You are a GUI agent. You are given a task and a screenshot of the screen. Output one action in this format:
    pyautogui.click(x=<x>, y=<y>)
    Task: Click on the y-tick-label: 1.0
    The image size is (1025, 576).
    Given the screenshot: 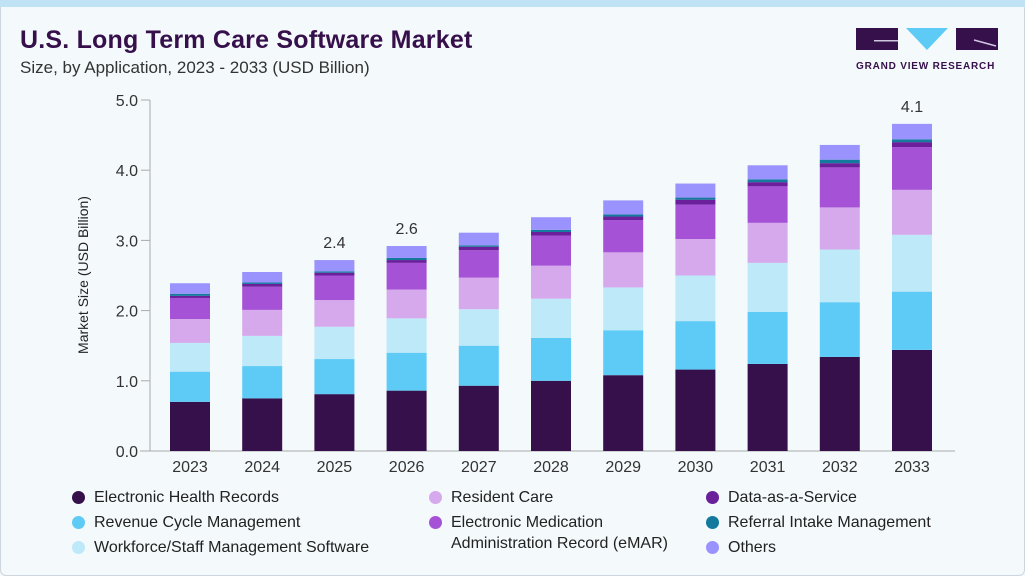 What is the action you would take?
    pyautogui.click(x=127, y=382)
    